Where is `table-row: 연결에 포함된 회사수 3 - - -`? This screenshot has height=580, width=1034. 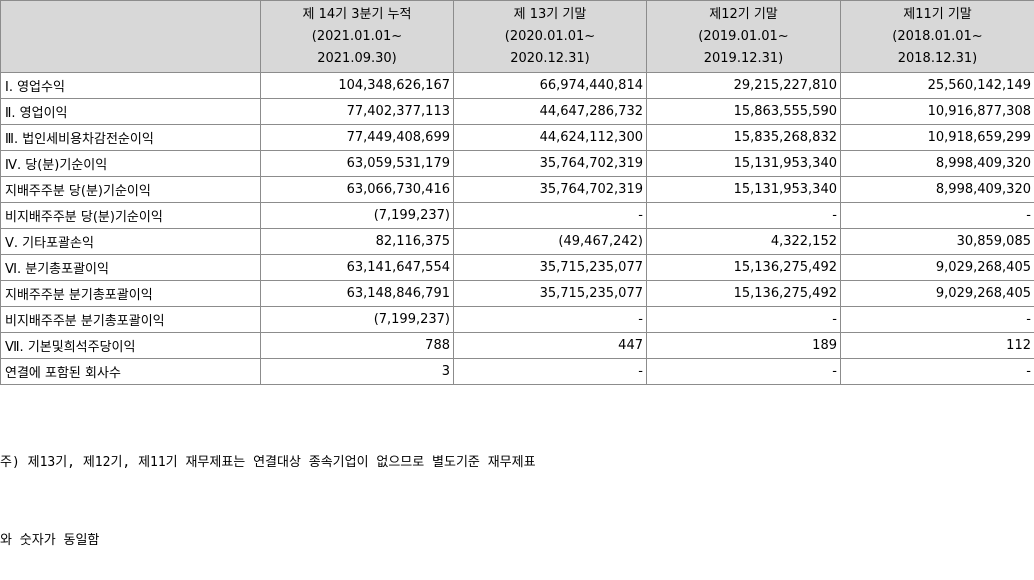 table-row: 연결에 포함된 회사수 3 - - - is located at coordinates (517, 372).